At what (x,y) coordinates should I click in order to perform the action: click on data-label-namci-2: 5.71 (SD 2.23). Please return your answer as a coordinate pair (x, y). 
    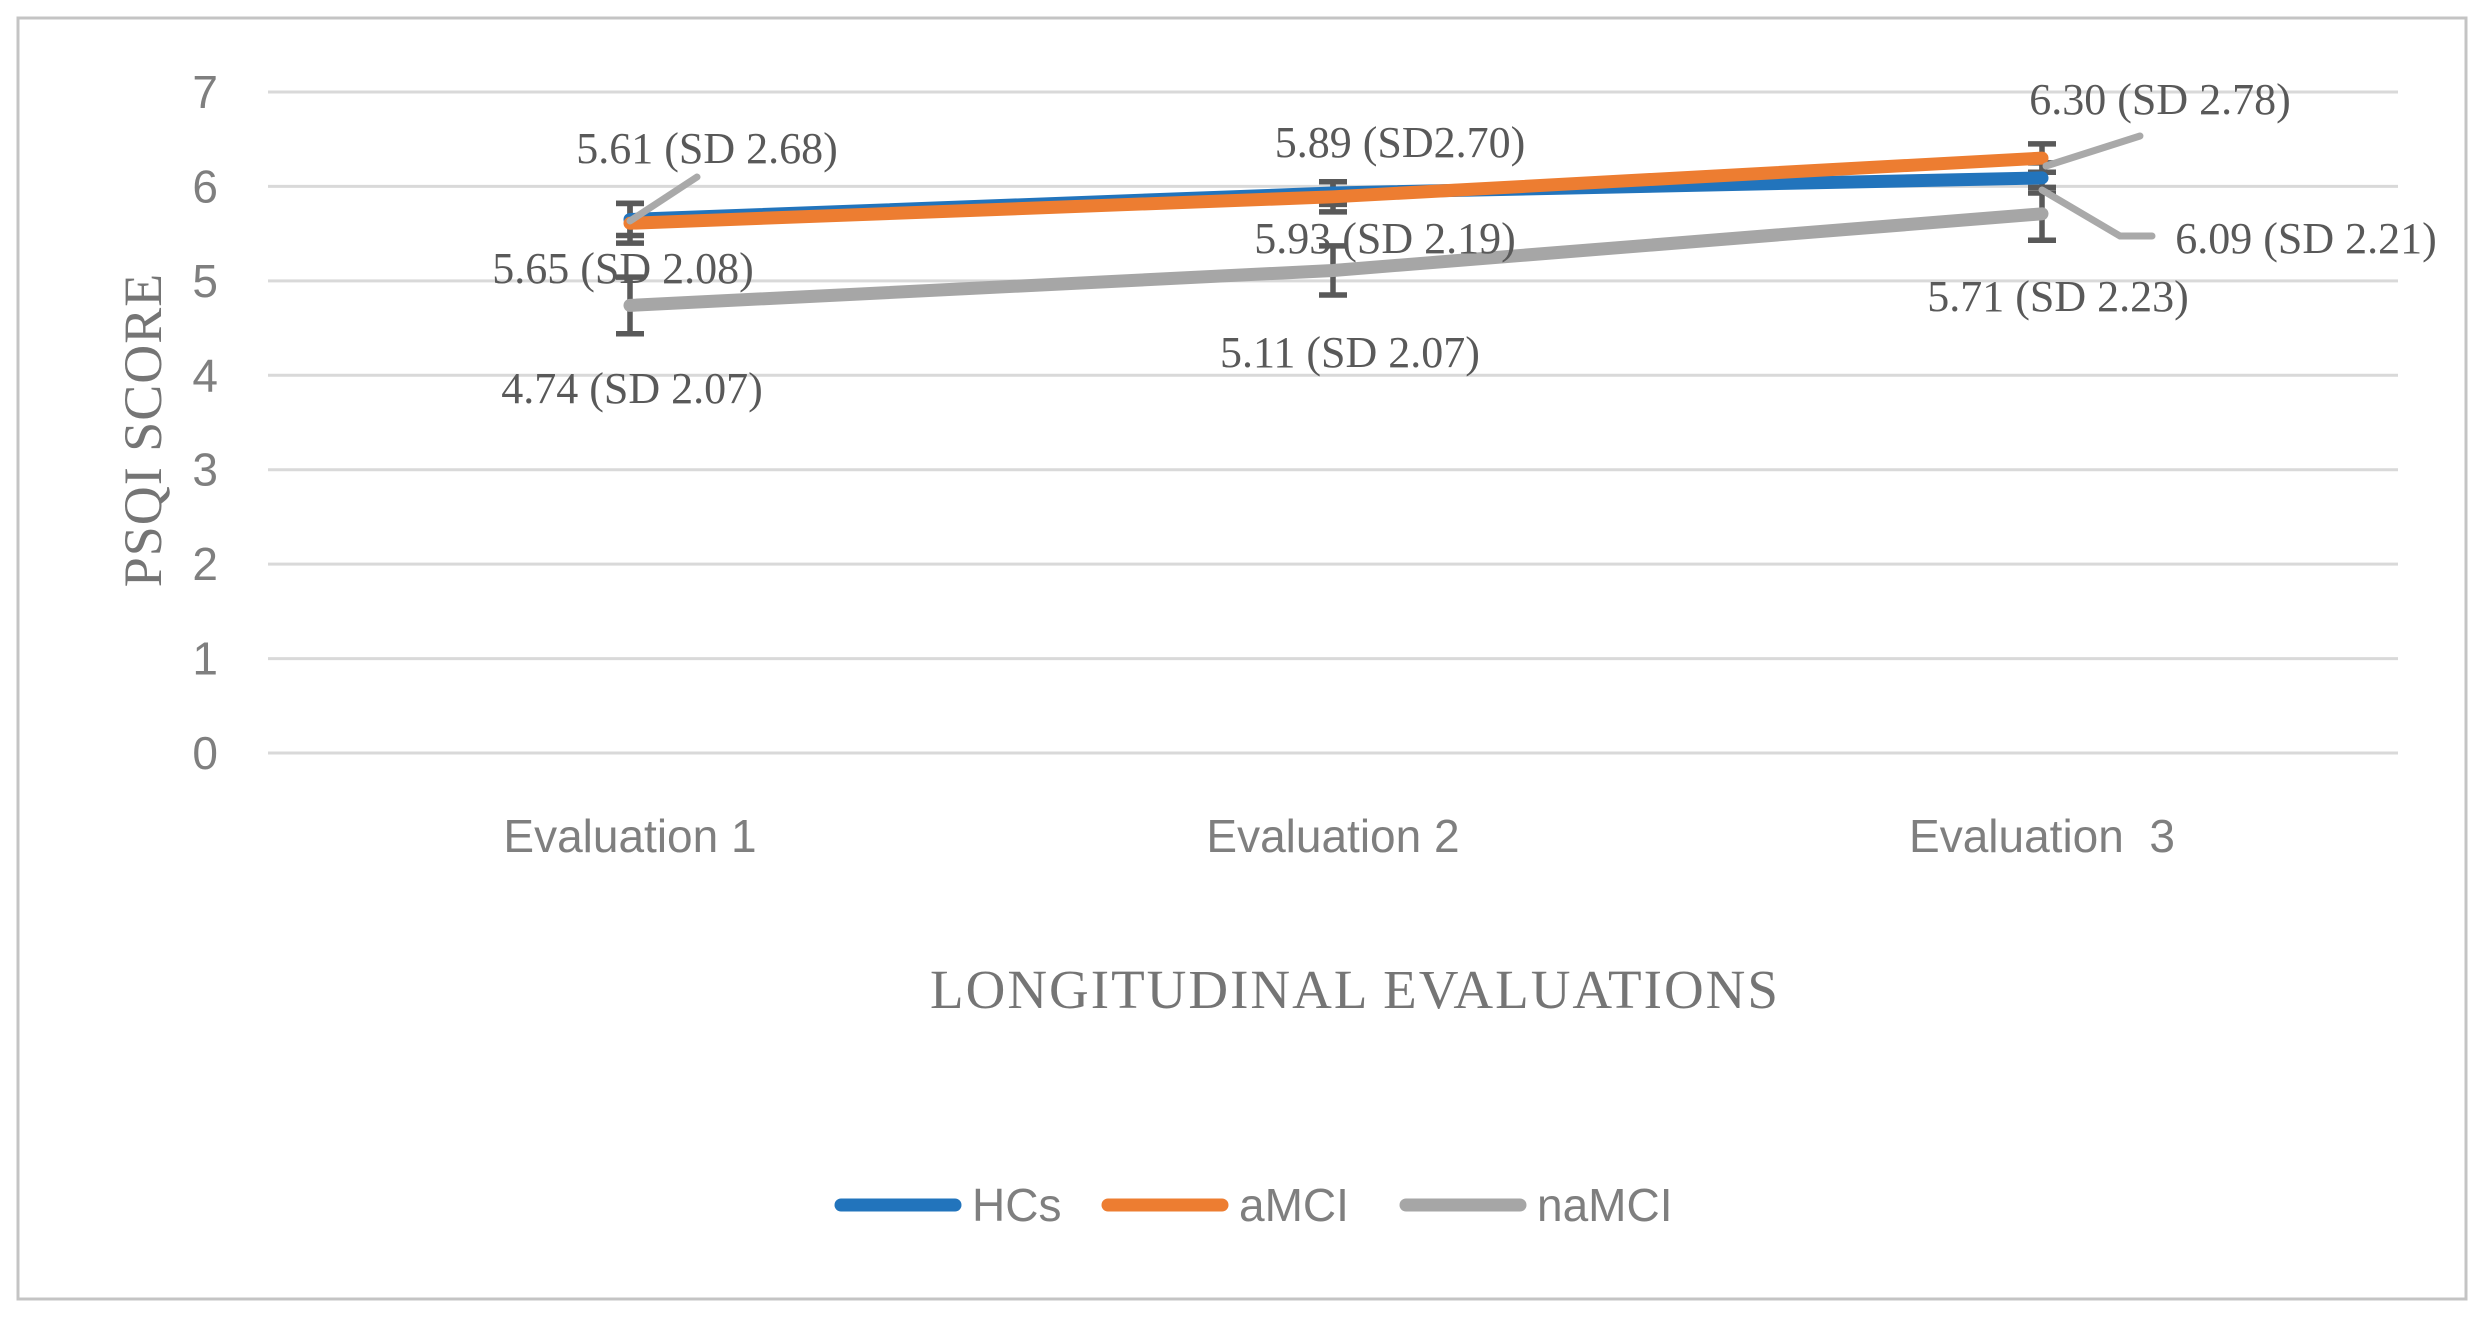
    Looking at the image, I should click on (2058, 296).